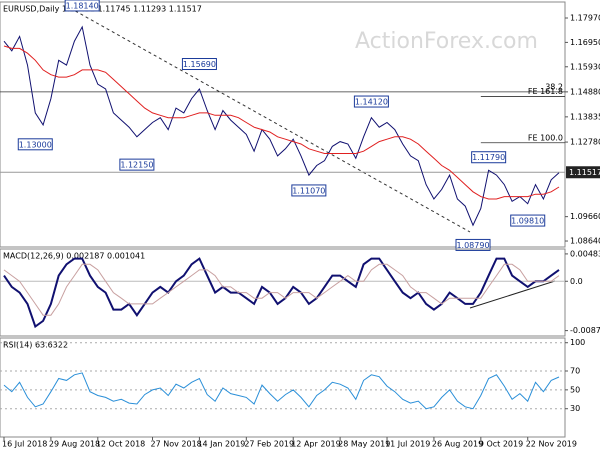 The image size is (600, 450). What do you see at coordinates (221, 444) in the screenshot?
I see `x-tick-label: 14 Jan 2019` at bounding box center [221, 444].